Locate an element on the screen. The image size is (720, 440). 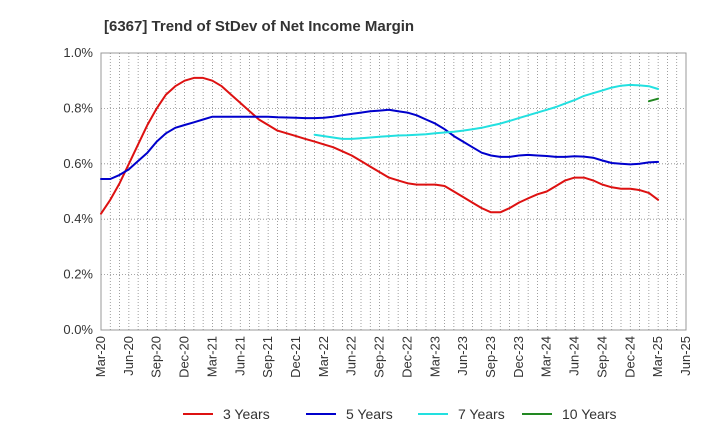
x-tick-label: Jun-25 is located at coordinates (685, 356).